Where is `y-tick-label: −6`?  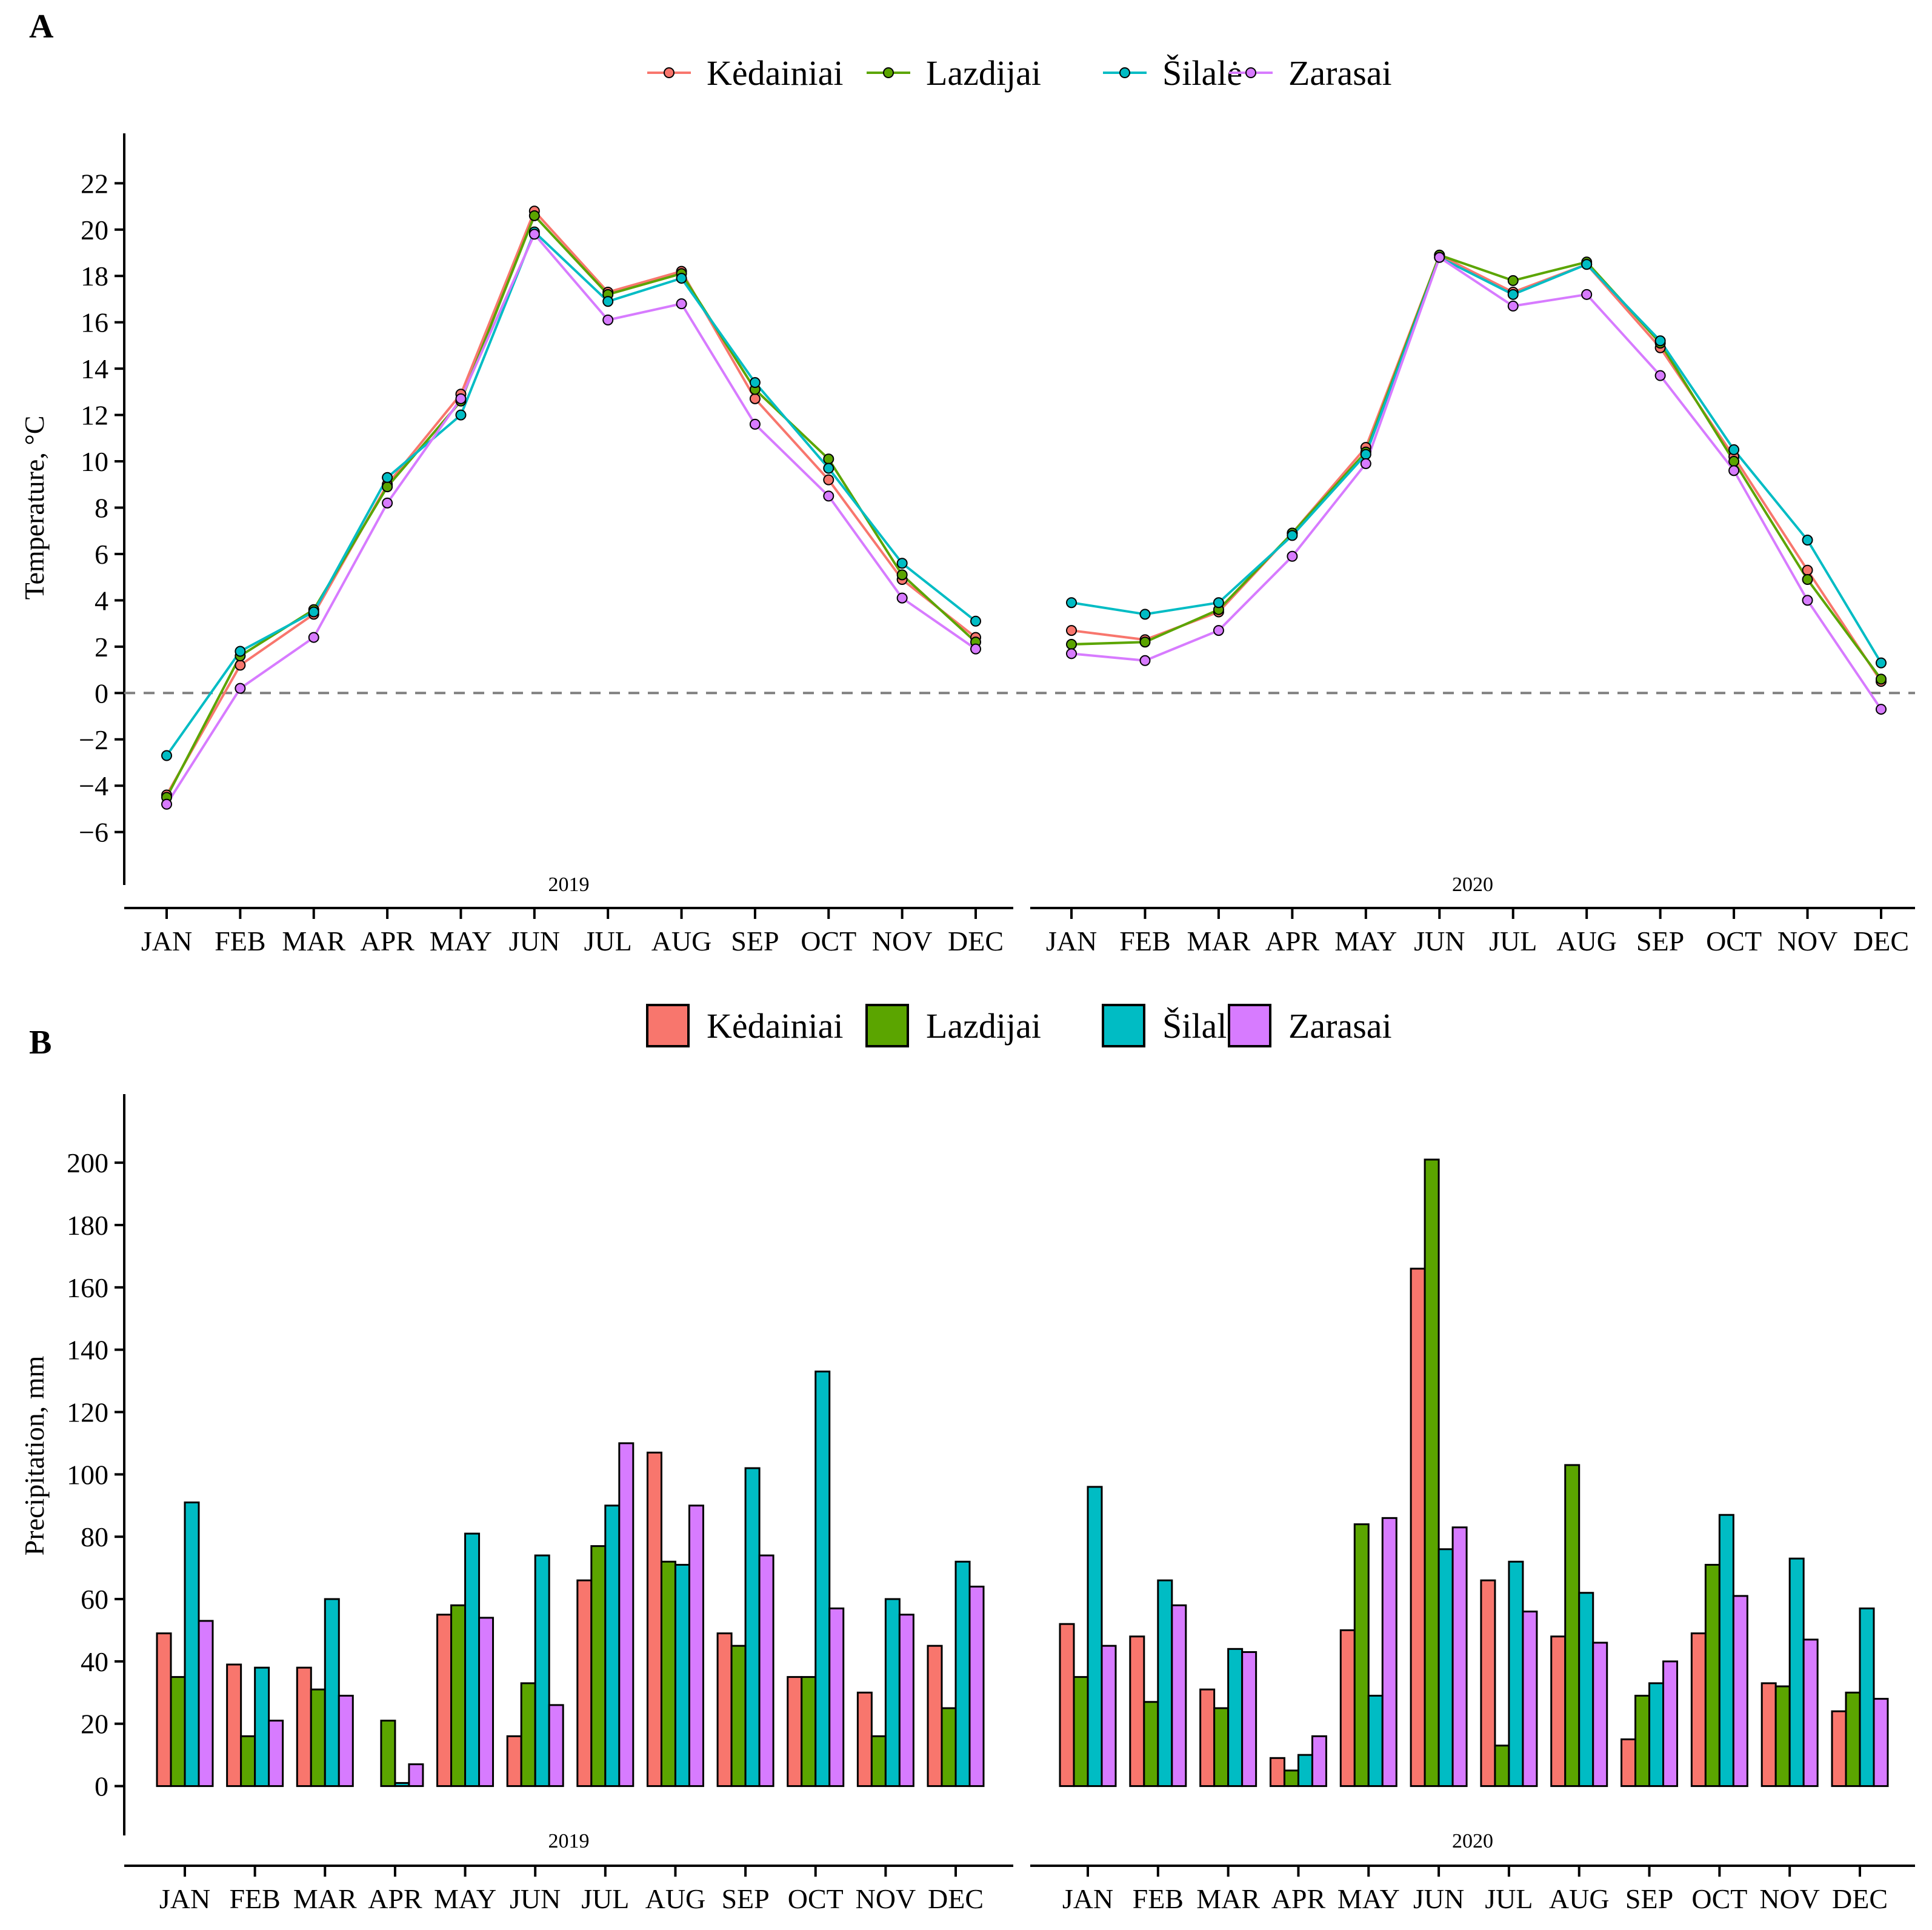
y-tick-label: −6 is located at coordinates (94, 832).